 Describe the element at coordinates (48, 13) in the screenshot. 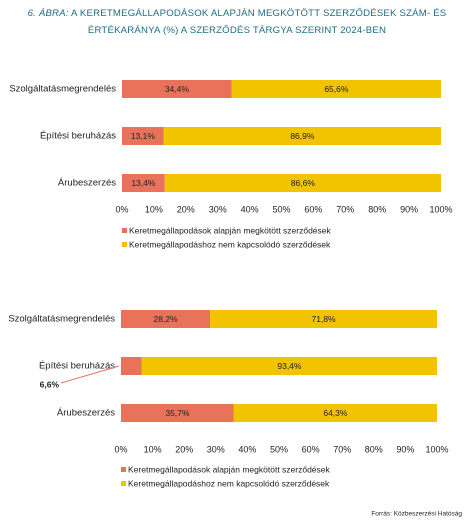

I see `figure-label: 6. ÁBRA:` at that location.